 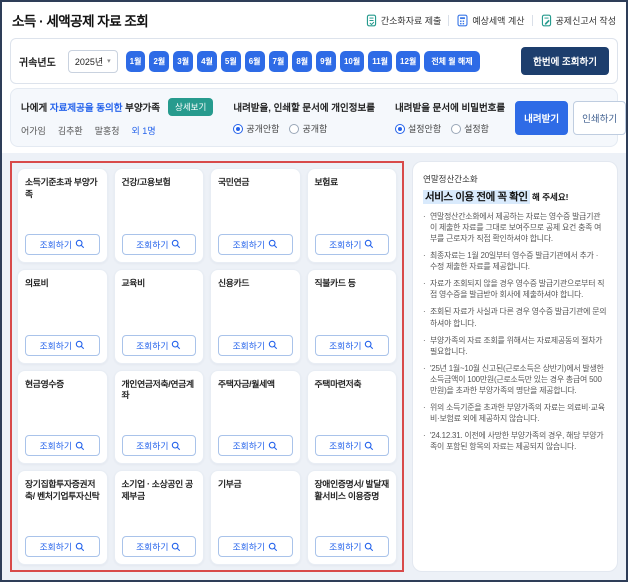 What do you see at coordinates (135, 61) in the screenshot?
I see `month-button-1: 1월` at bounding box center [135, 61].